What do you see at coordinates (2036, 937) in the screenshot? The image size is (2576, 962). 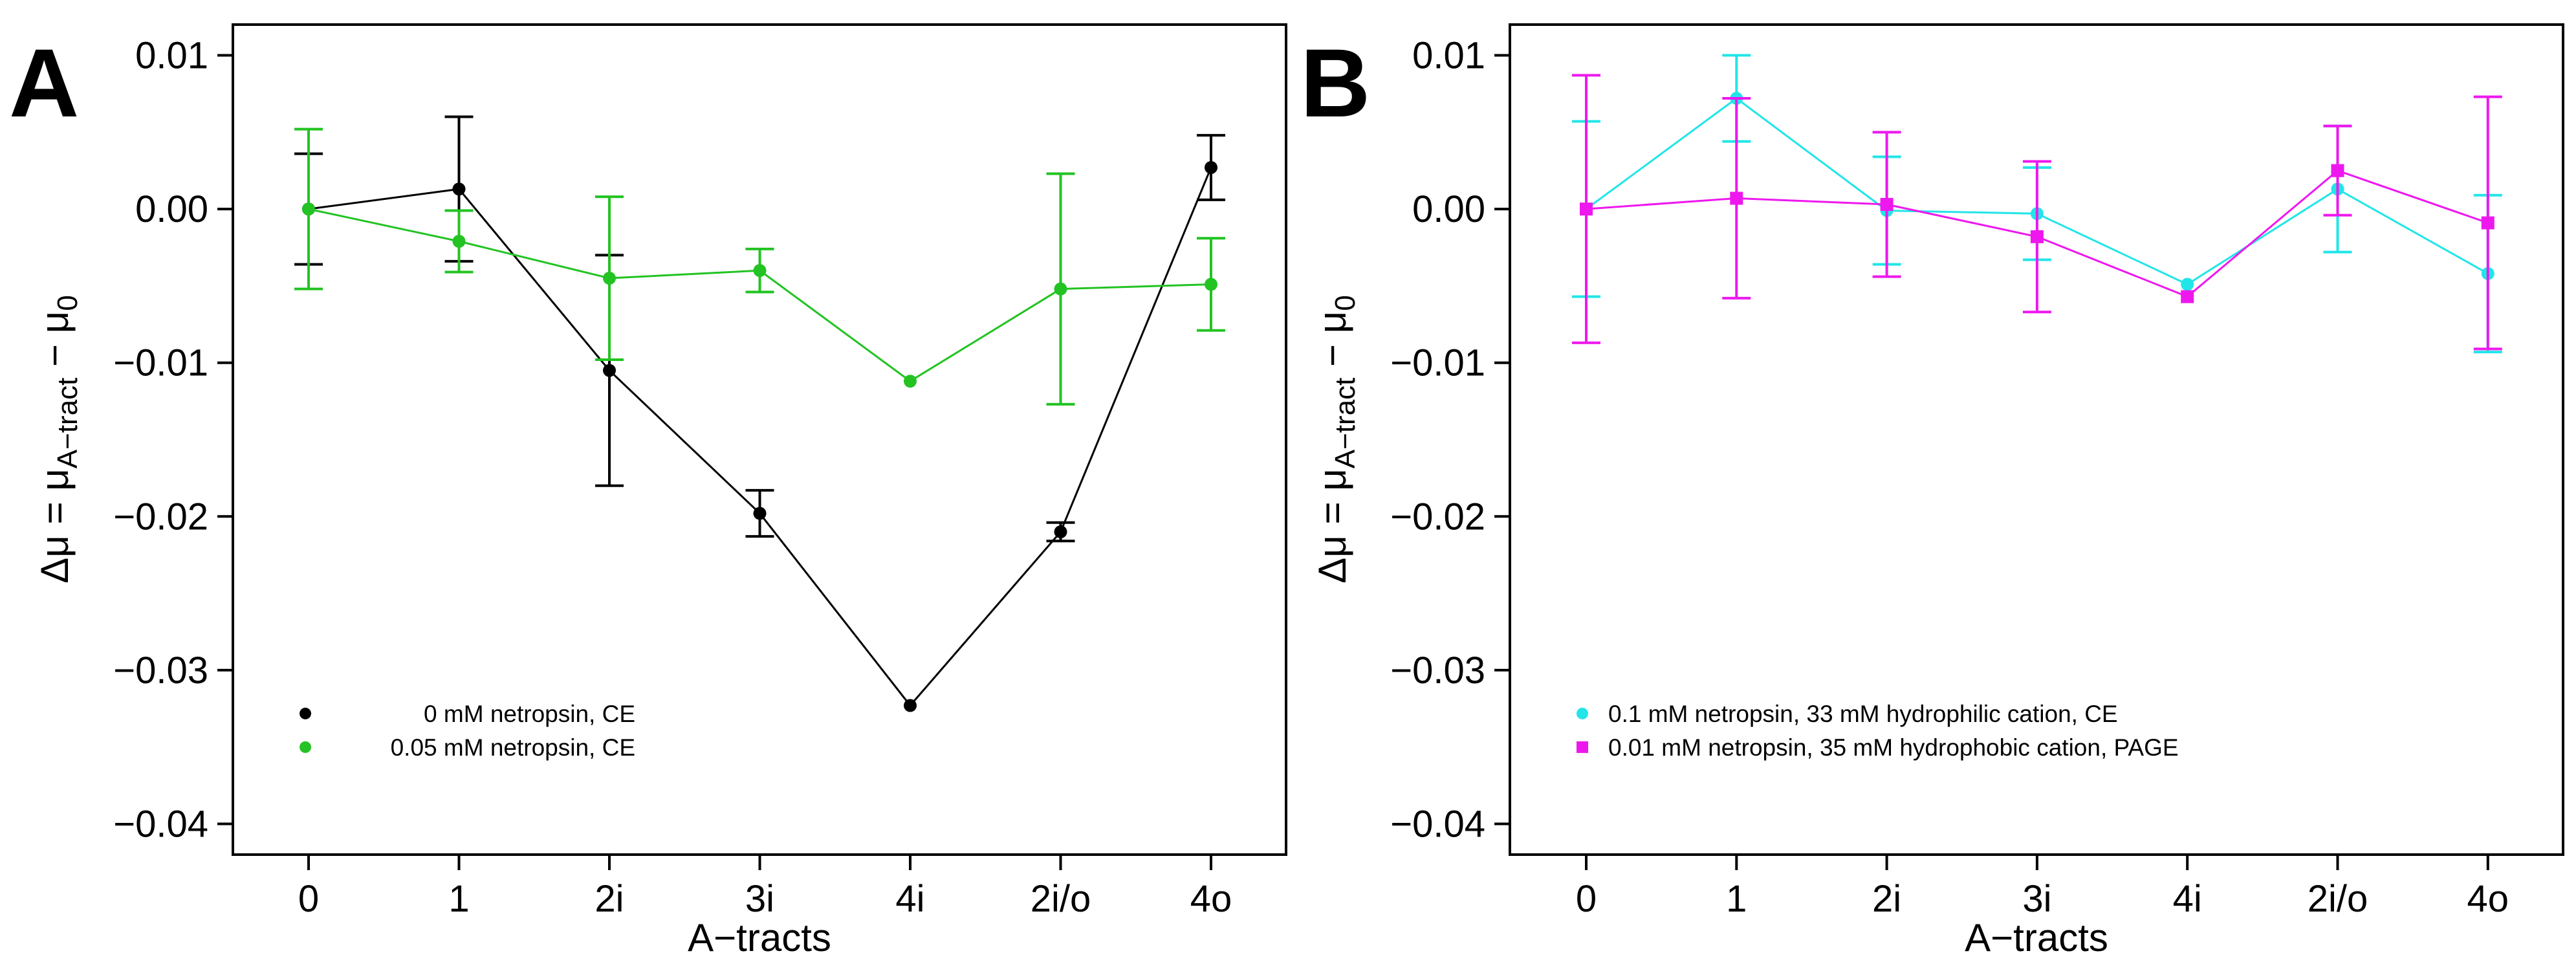 I see `x-axis-label-b: A−tracts` at bounding box center [2036, 937].